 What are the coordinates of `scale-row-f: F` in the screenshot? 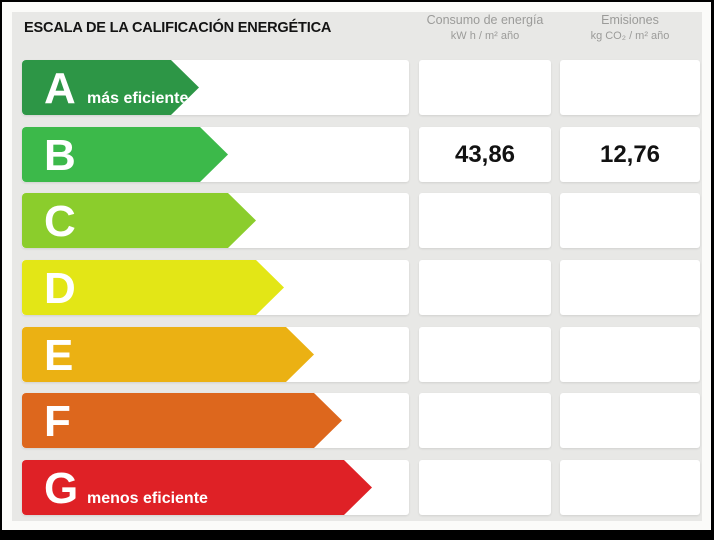 It's located at (362, 420).